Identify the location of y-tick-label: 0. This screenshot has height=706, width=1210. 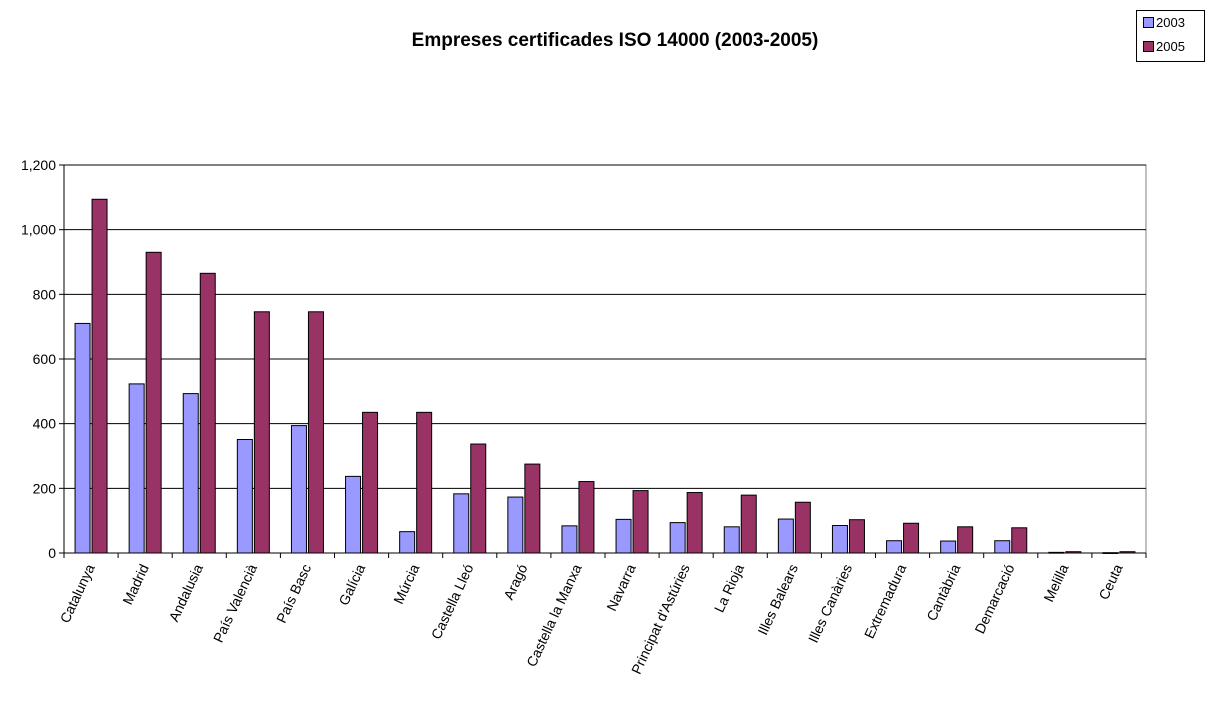
(52, 553).